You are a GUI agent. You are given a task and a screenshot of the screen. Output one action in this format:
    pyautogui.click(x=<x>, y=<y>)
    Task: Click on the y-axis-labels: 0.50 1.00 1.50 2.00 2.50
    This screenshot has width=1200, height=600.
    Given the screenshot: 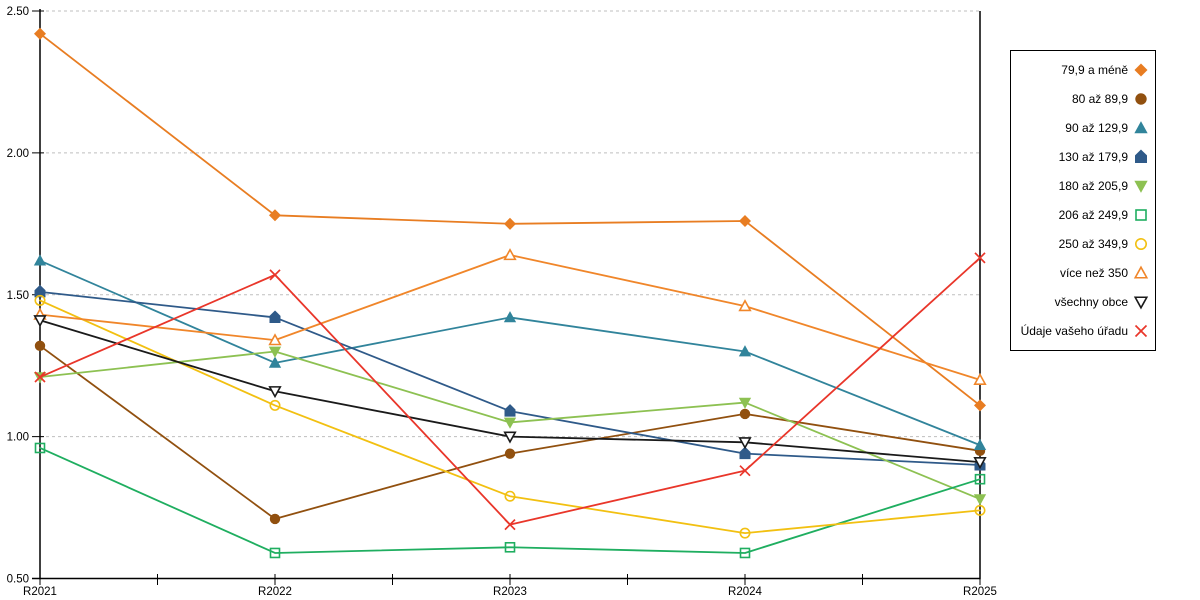 What is the action you would take?
    pyautogui.click(x=18, y=296)
    